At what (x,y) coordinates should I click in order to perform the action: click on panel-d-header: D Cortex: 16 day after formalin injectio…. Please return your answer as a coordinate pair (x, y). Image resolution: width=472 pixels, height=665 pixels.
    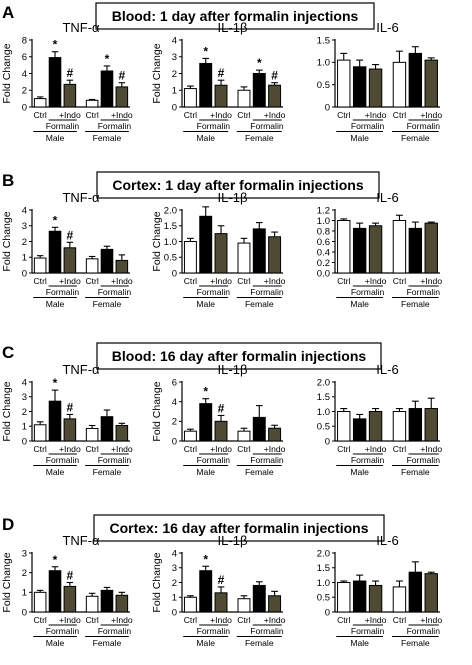
    Looking at the image, I should click on (193, 528).